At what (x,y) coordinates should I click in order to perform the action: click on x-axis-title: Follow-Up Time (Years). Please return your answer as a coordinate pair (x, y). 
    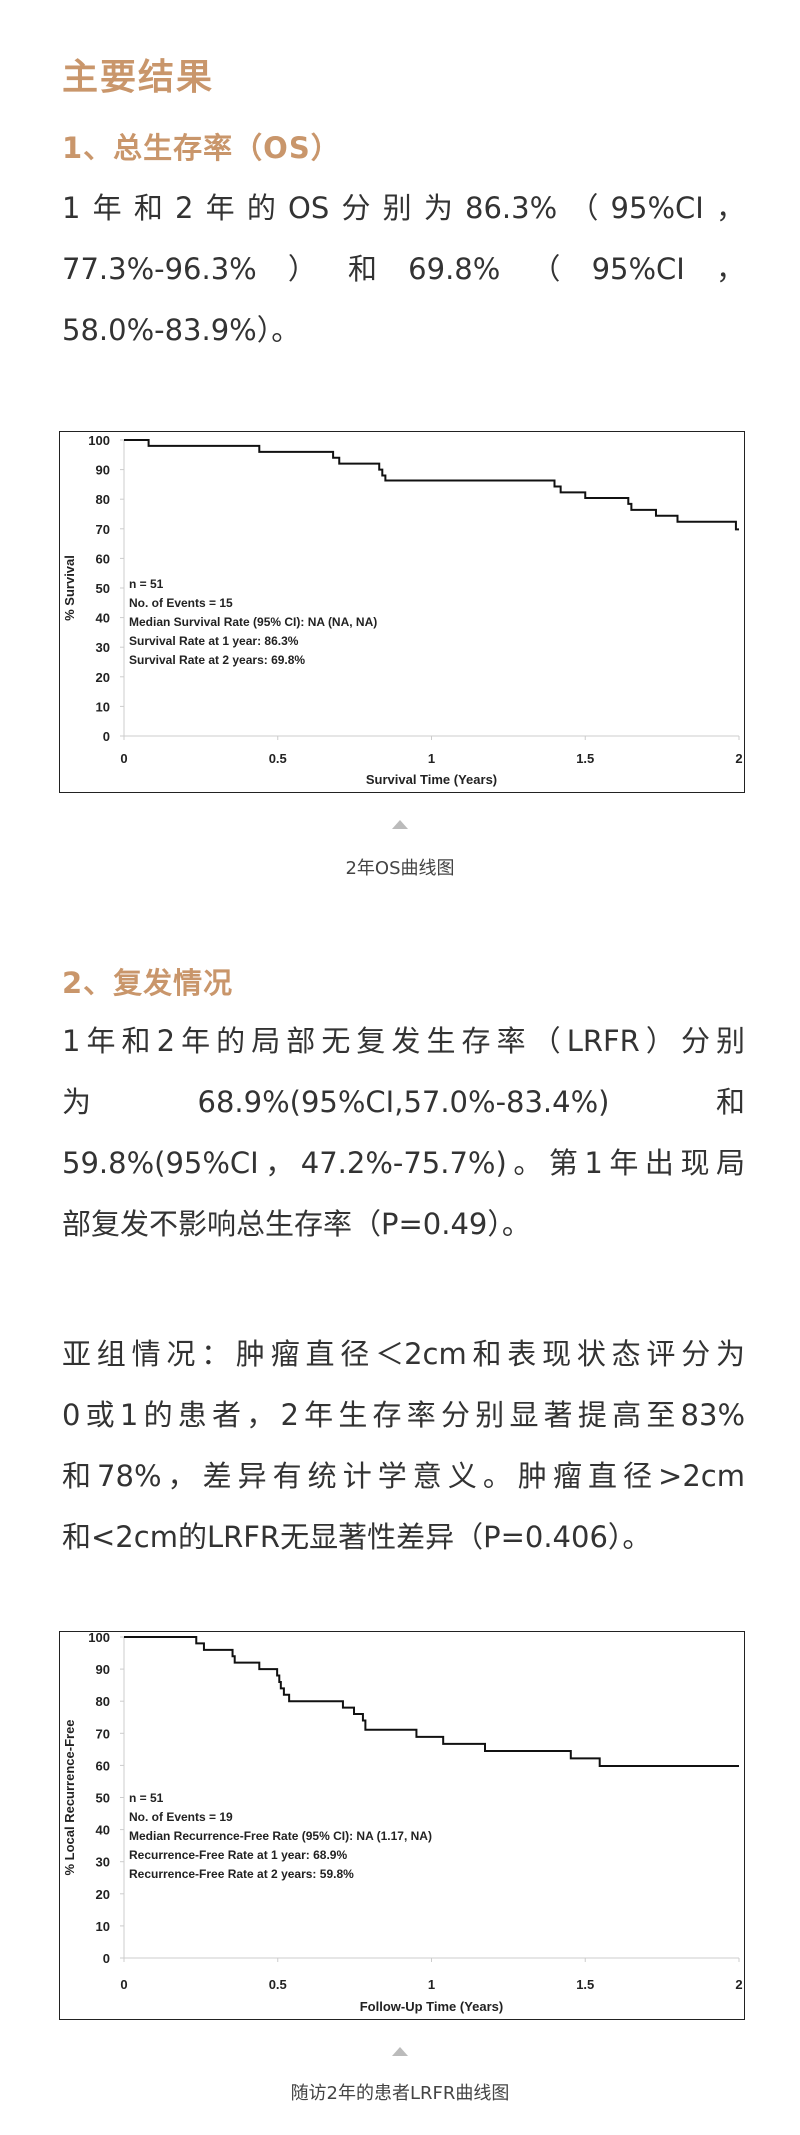
    Looking at the image, I should click on (432, 2006).